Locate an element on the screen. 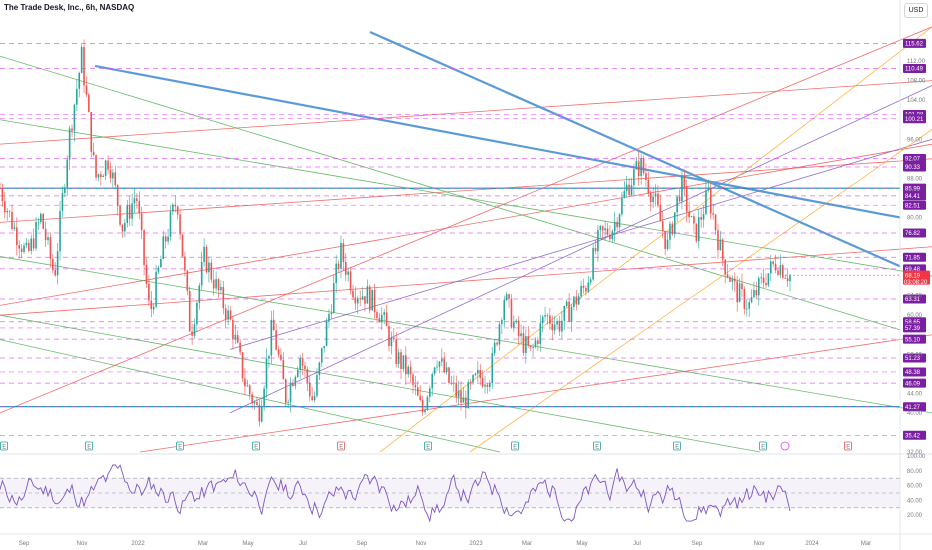 This screenshot has height=550, width=932. time-tick-label: Jul is located at coordinates (303, 544).